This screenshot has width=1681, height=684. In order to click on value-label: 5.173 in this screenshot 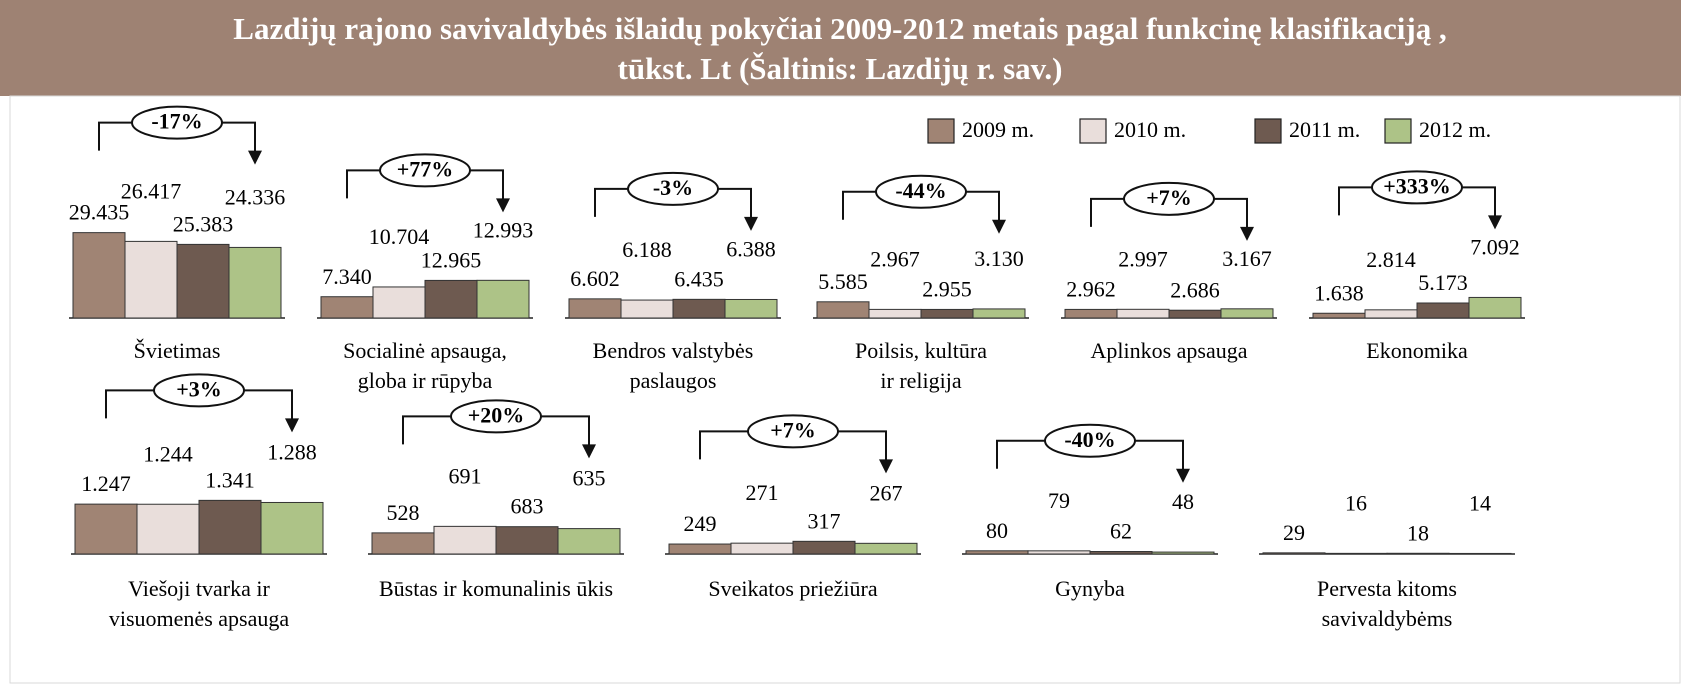, I will do `click(1443, 282)`.